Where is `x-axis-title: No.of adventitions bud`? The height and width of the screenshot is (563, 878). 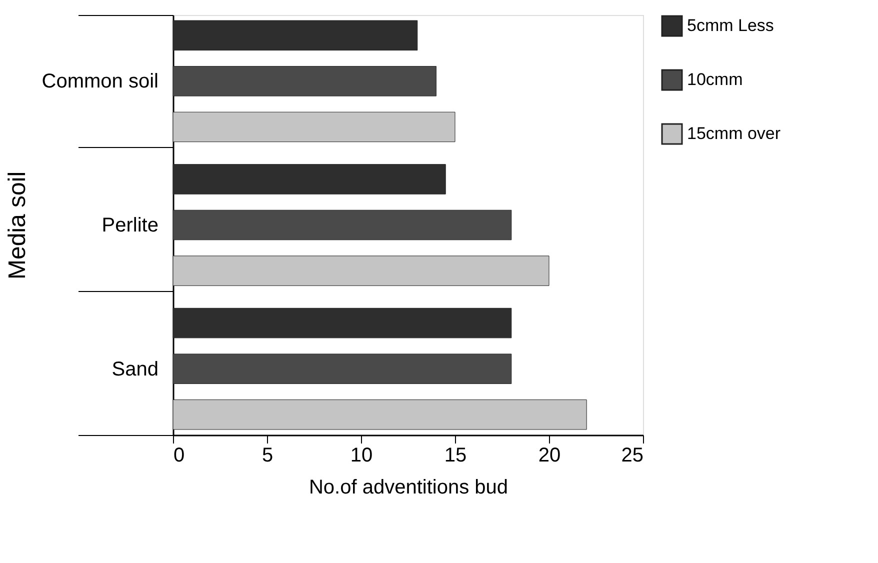 x-axis-title: No.of adventitions bud is located at coordinates (408, 487).